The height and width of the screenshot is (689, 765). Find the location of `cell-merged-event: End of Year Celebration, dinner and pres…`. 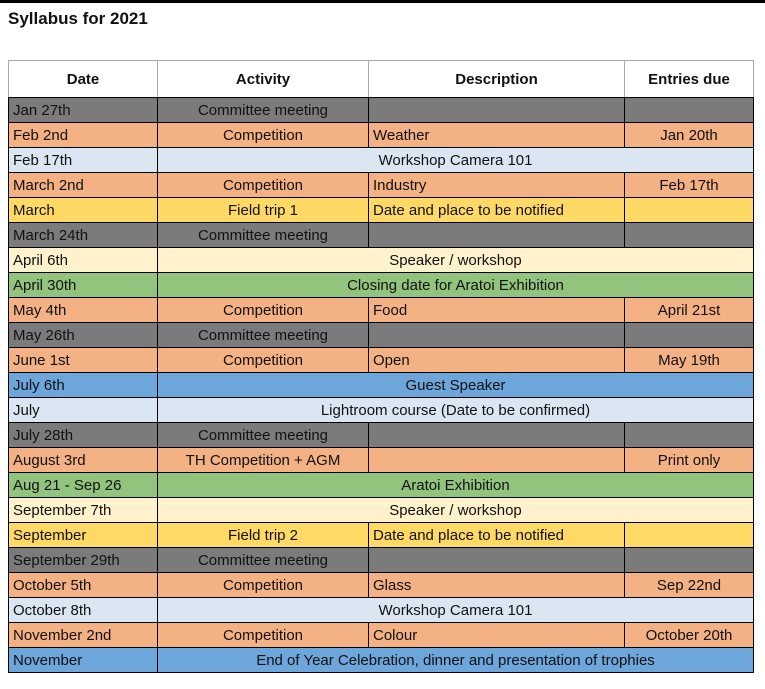

cell-merged-event: End of Year Celebration, dinner and pres… is located at coordinates (455, 660).